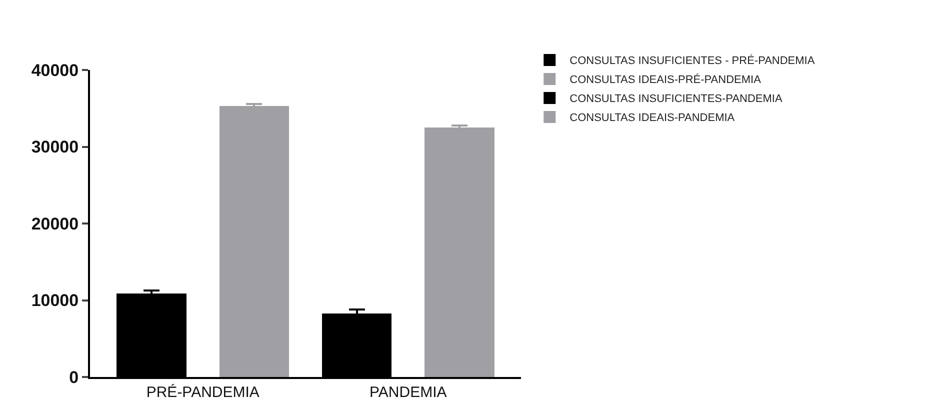  Describe the element at coordinates (666, 79) in the screenshot. I see `legend-label: CONSULTAS IDEAIS-PRÉ-PANDEMIA` at that location.